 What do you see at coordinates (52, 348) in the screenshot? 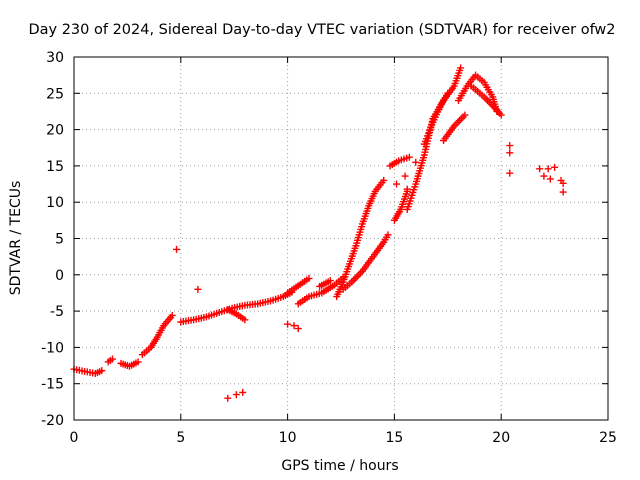
I see `y-tick-label: -10` at bounding box center [52, 348].